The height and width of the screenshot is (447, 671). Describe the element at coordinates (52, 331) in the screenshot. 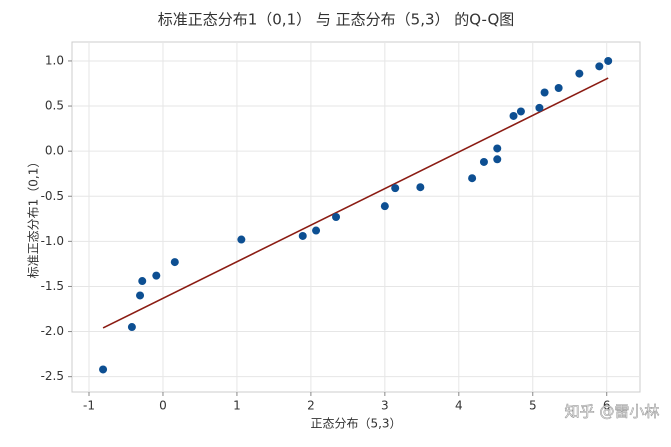

I see `y-tick-label: -2.0` at that location.